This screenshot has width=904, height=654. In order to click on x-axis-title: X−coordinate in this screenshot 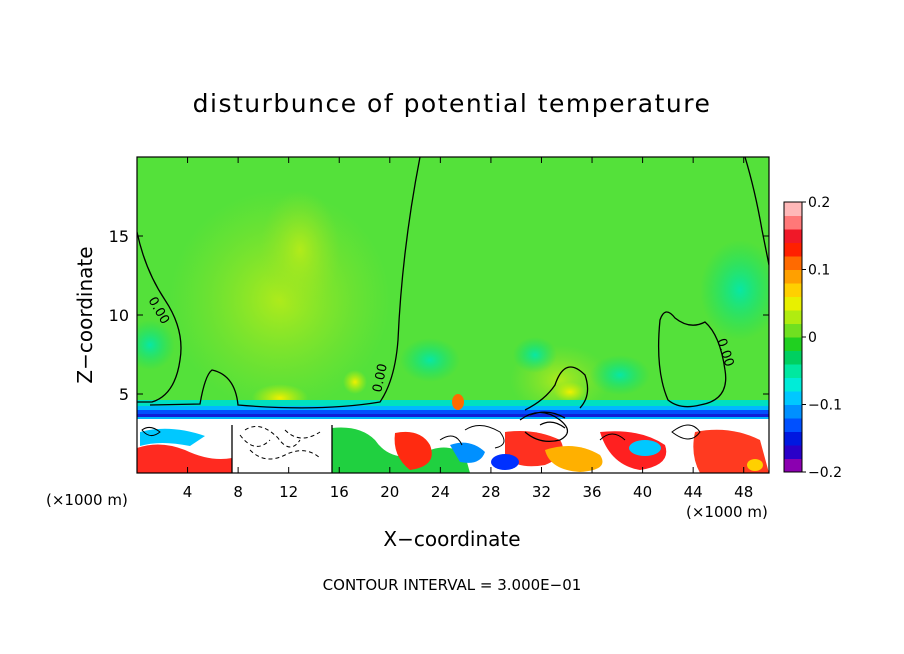, I will do `click(451, 539)`.